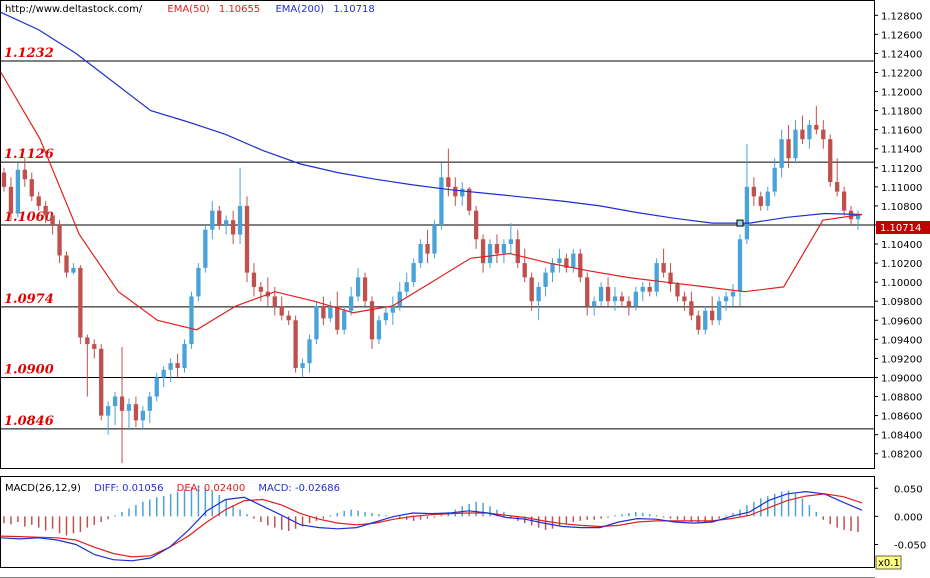 This screenshot has width=930, height=578. What do you see at coordinates (901, 93) in the screenshot?
I see `price-tick-label-4: 1.12000` at bounding box center [901, 93].